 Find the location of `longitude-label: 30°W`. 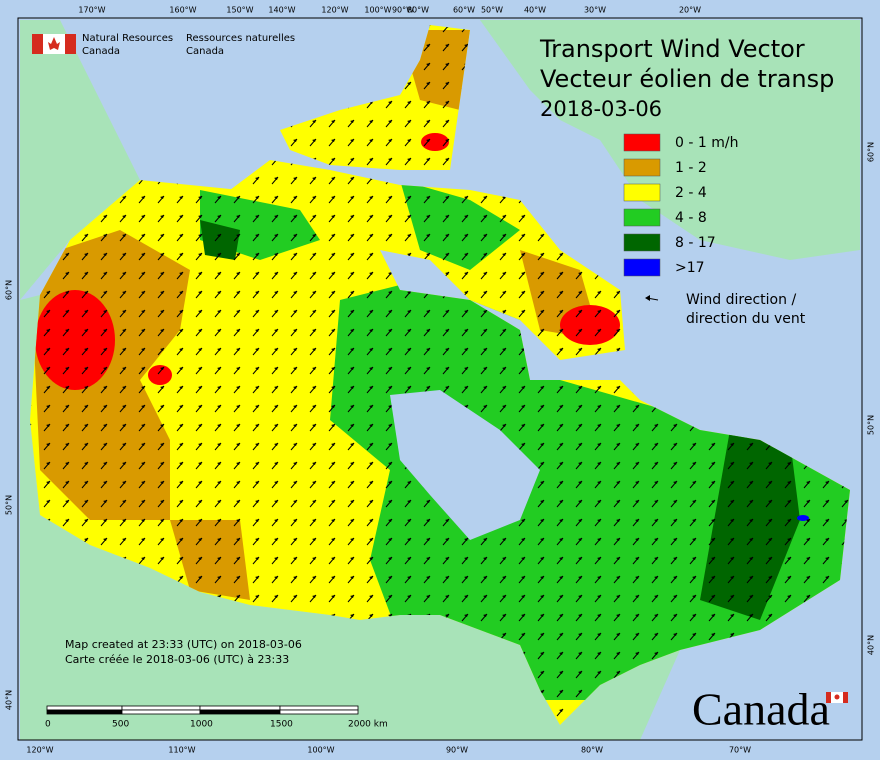

longitude-label: 30°W is located at coordinates (595, 10).